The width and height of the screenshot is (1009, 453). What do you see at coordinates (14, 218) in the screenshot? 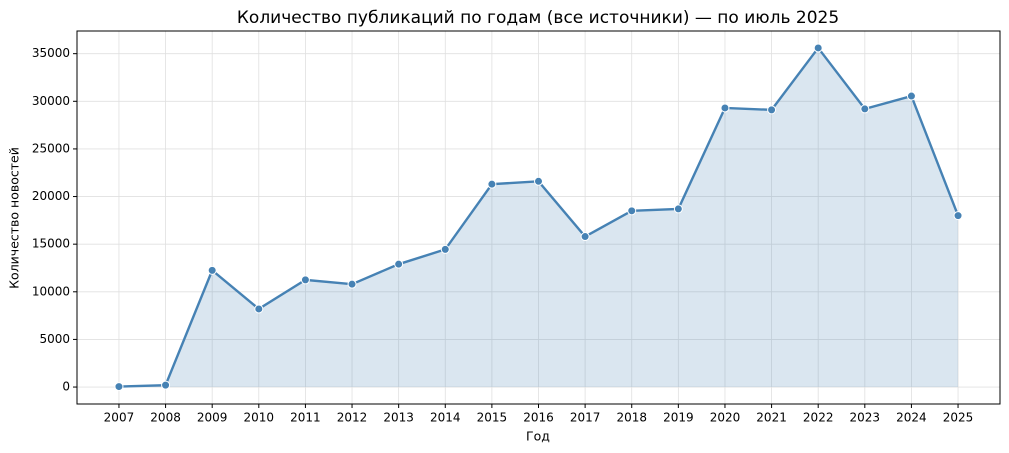
I see `y-axis-label: Количество новостей` at bounding box center [14, 218].